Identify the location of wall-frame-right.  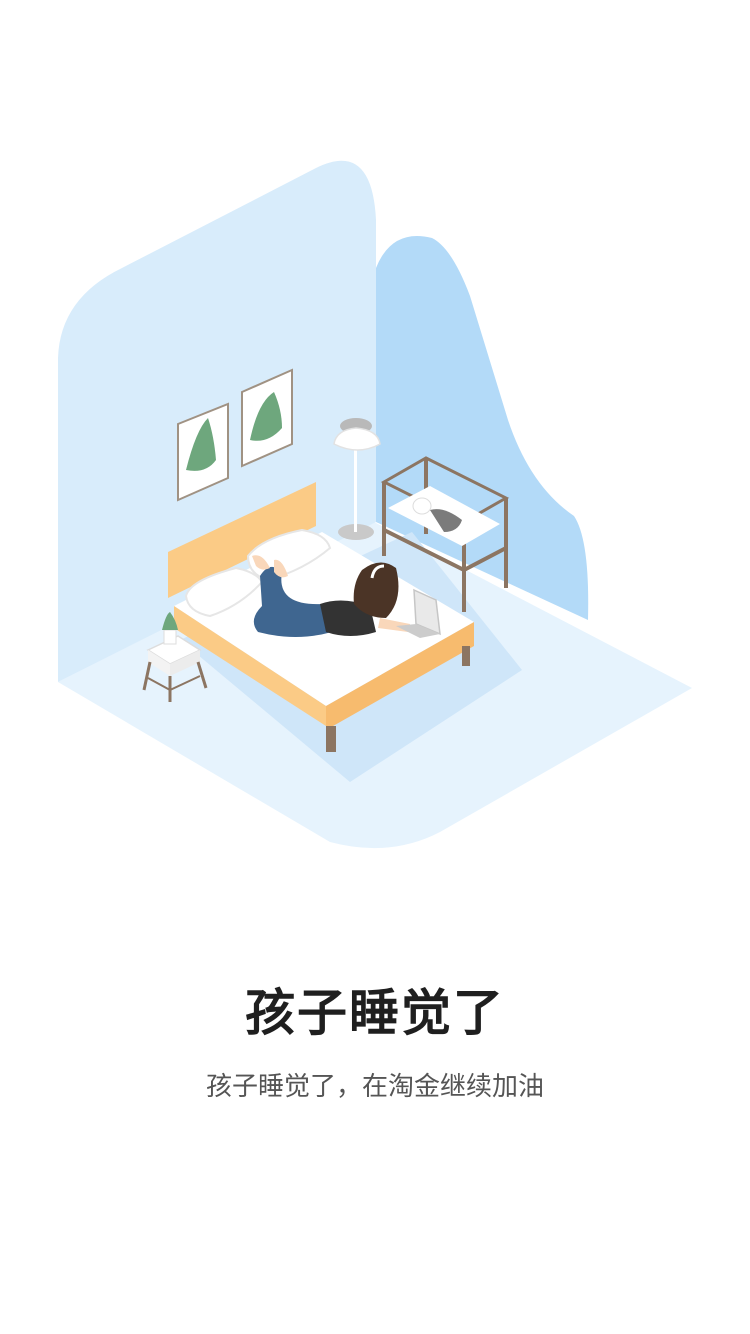
(267, 418).